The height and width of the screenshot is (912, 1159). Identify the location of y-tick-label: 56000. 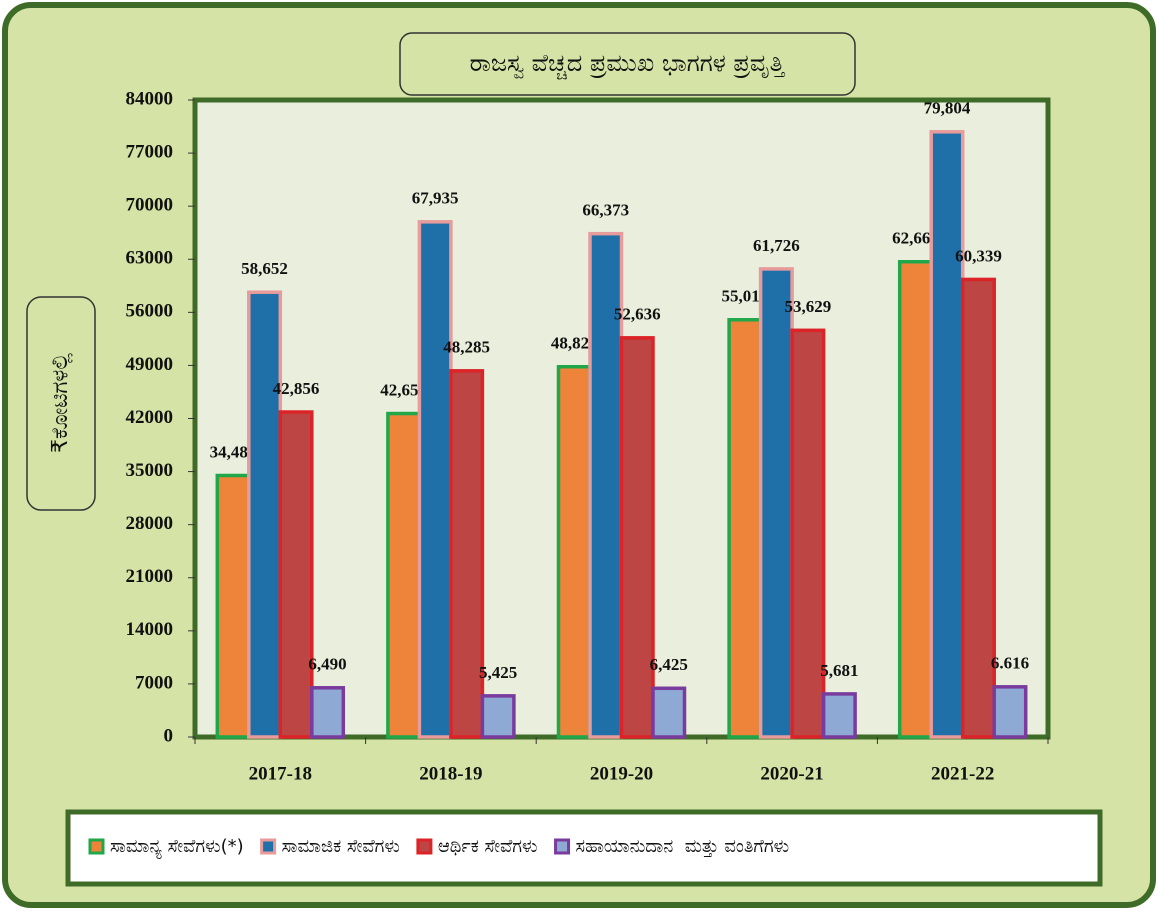
(150, 311).